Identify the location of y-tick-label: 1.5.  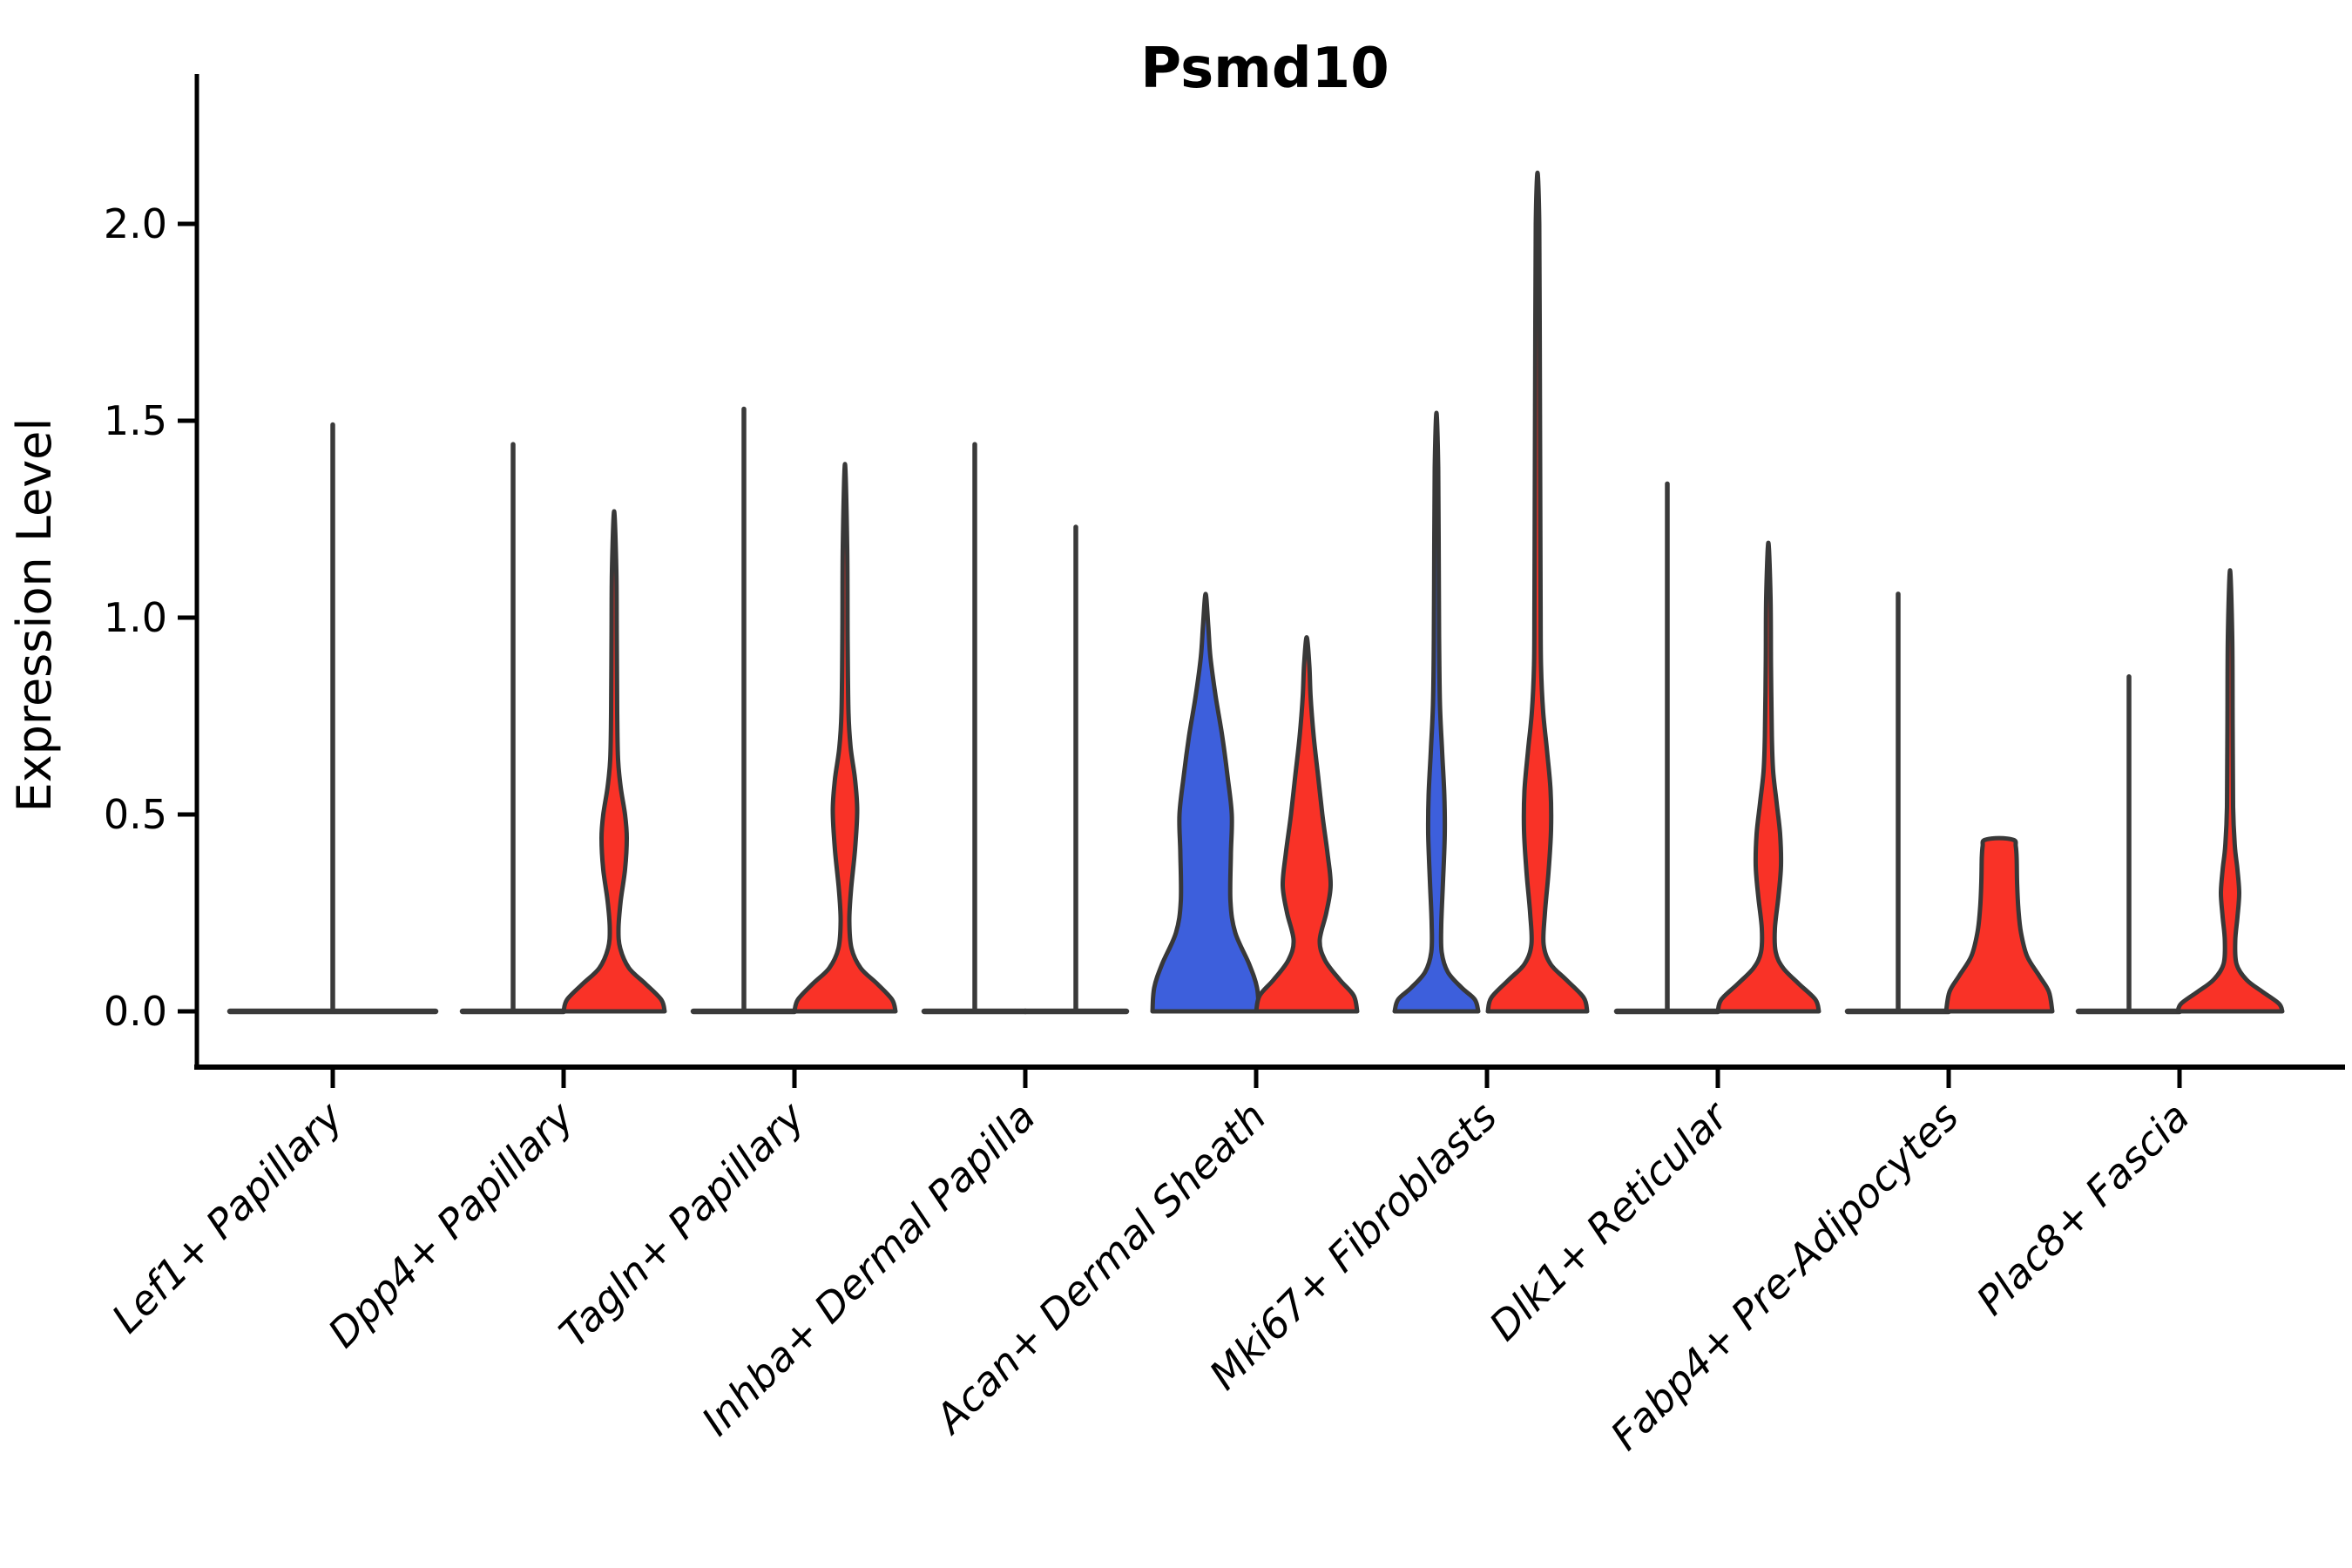
(135, 420).